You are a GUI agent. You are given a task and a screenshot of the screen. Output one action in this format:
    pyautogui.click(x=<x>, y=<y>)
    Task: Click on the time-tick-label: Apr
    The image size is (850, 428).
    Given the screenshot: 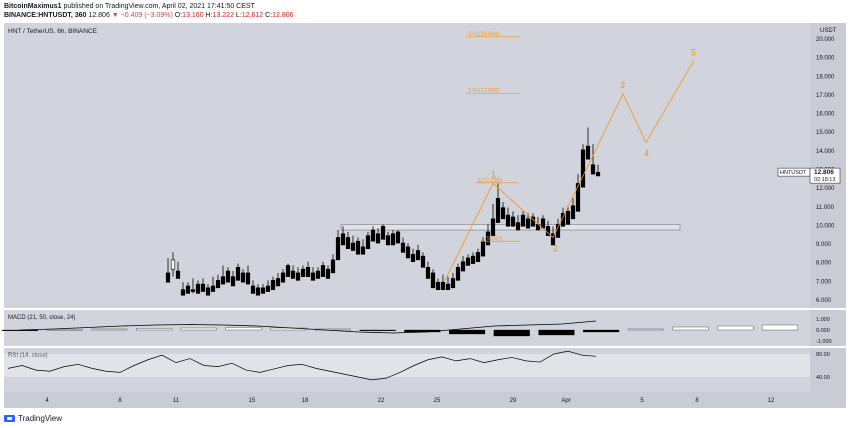 What is the action you would take?
    pyautogui.click(x=565, y=401)
    